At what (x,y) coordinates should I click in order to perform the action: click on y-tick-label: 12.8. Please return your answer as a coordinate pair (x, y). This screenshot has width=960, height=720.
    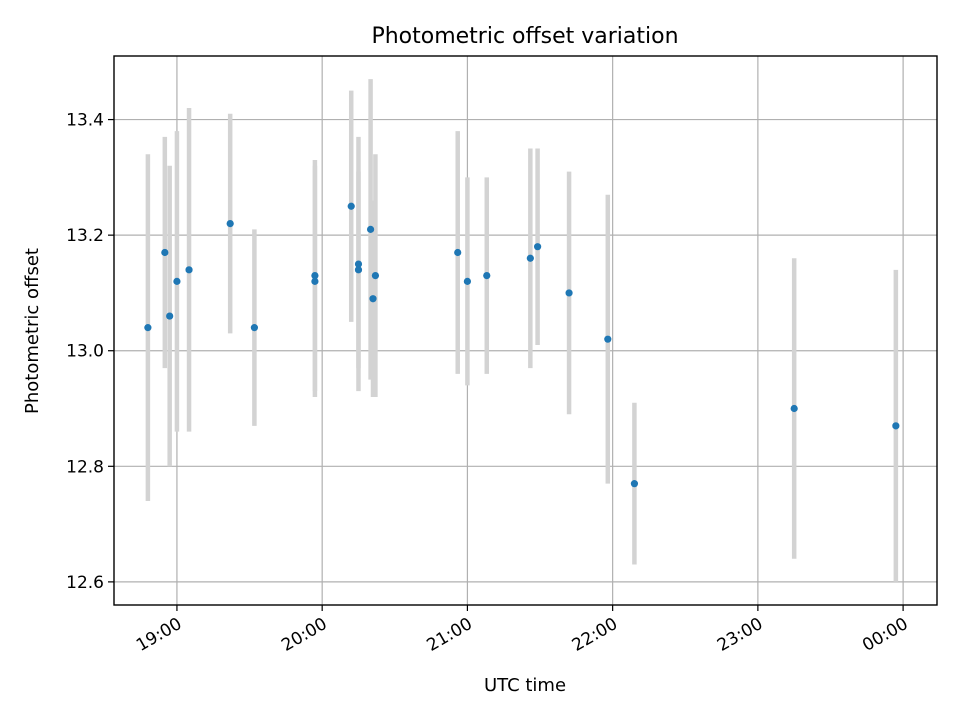
    Looking at the image, I should click on (85, 467).